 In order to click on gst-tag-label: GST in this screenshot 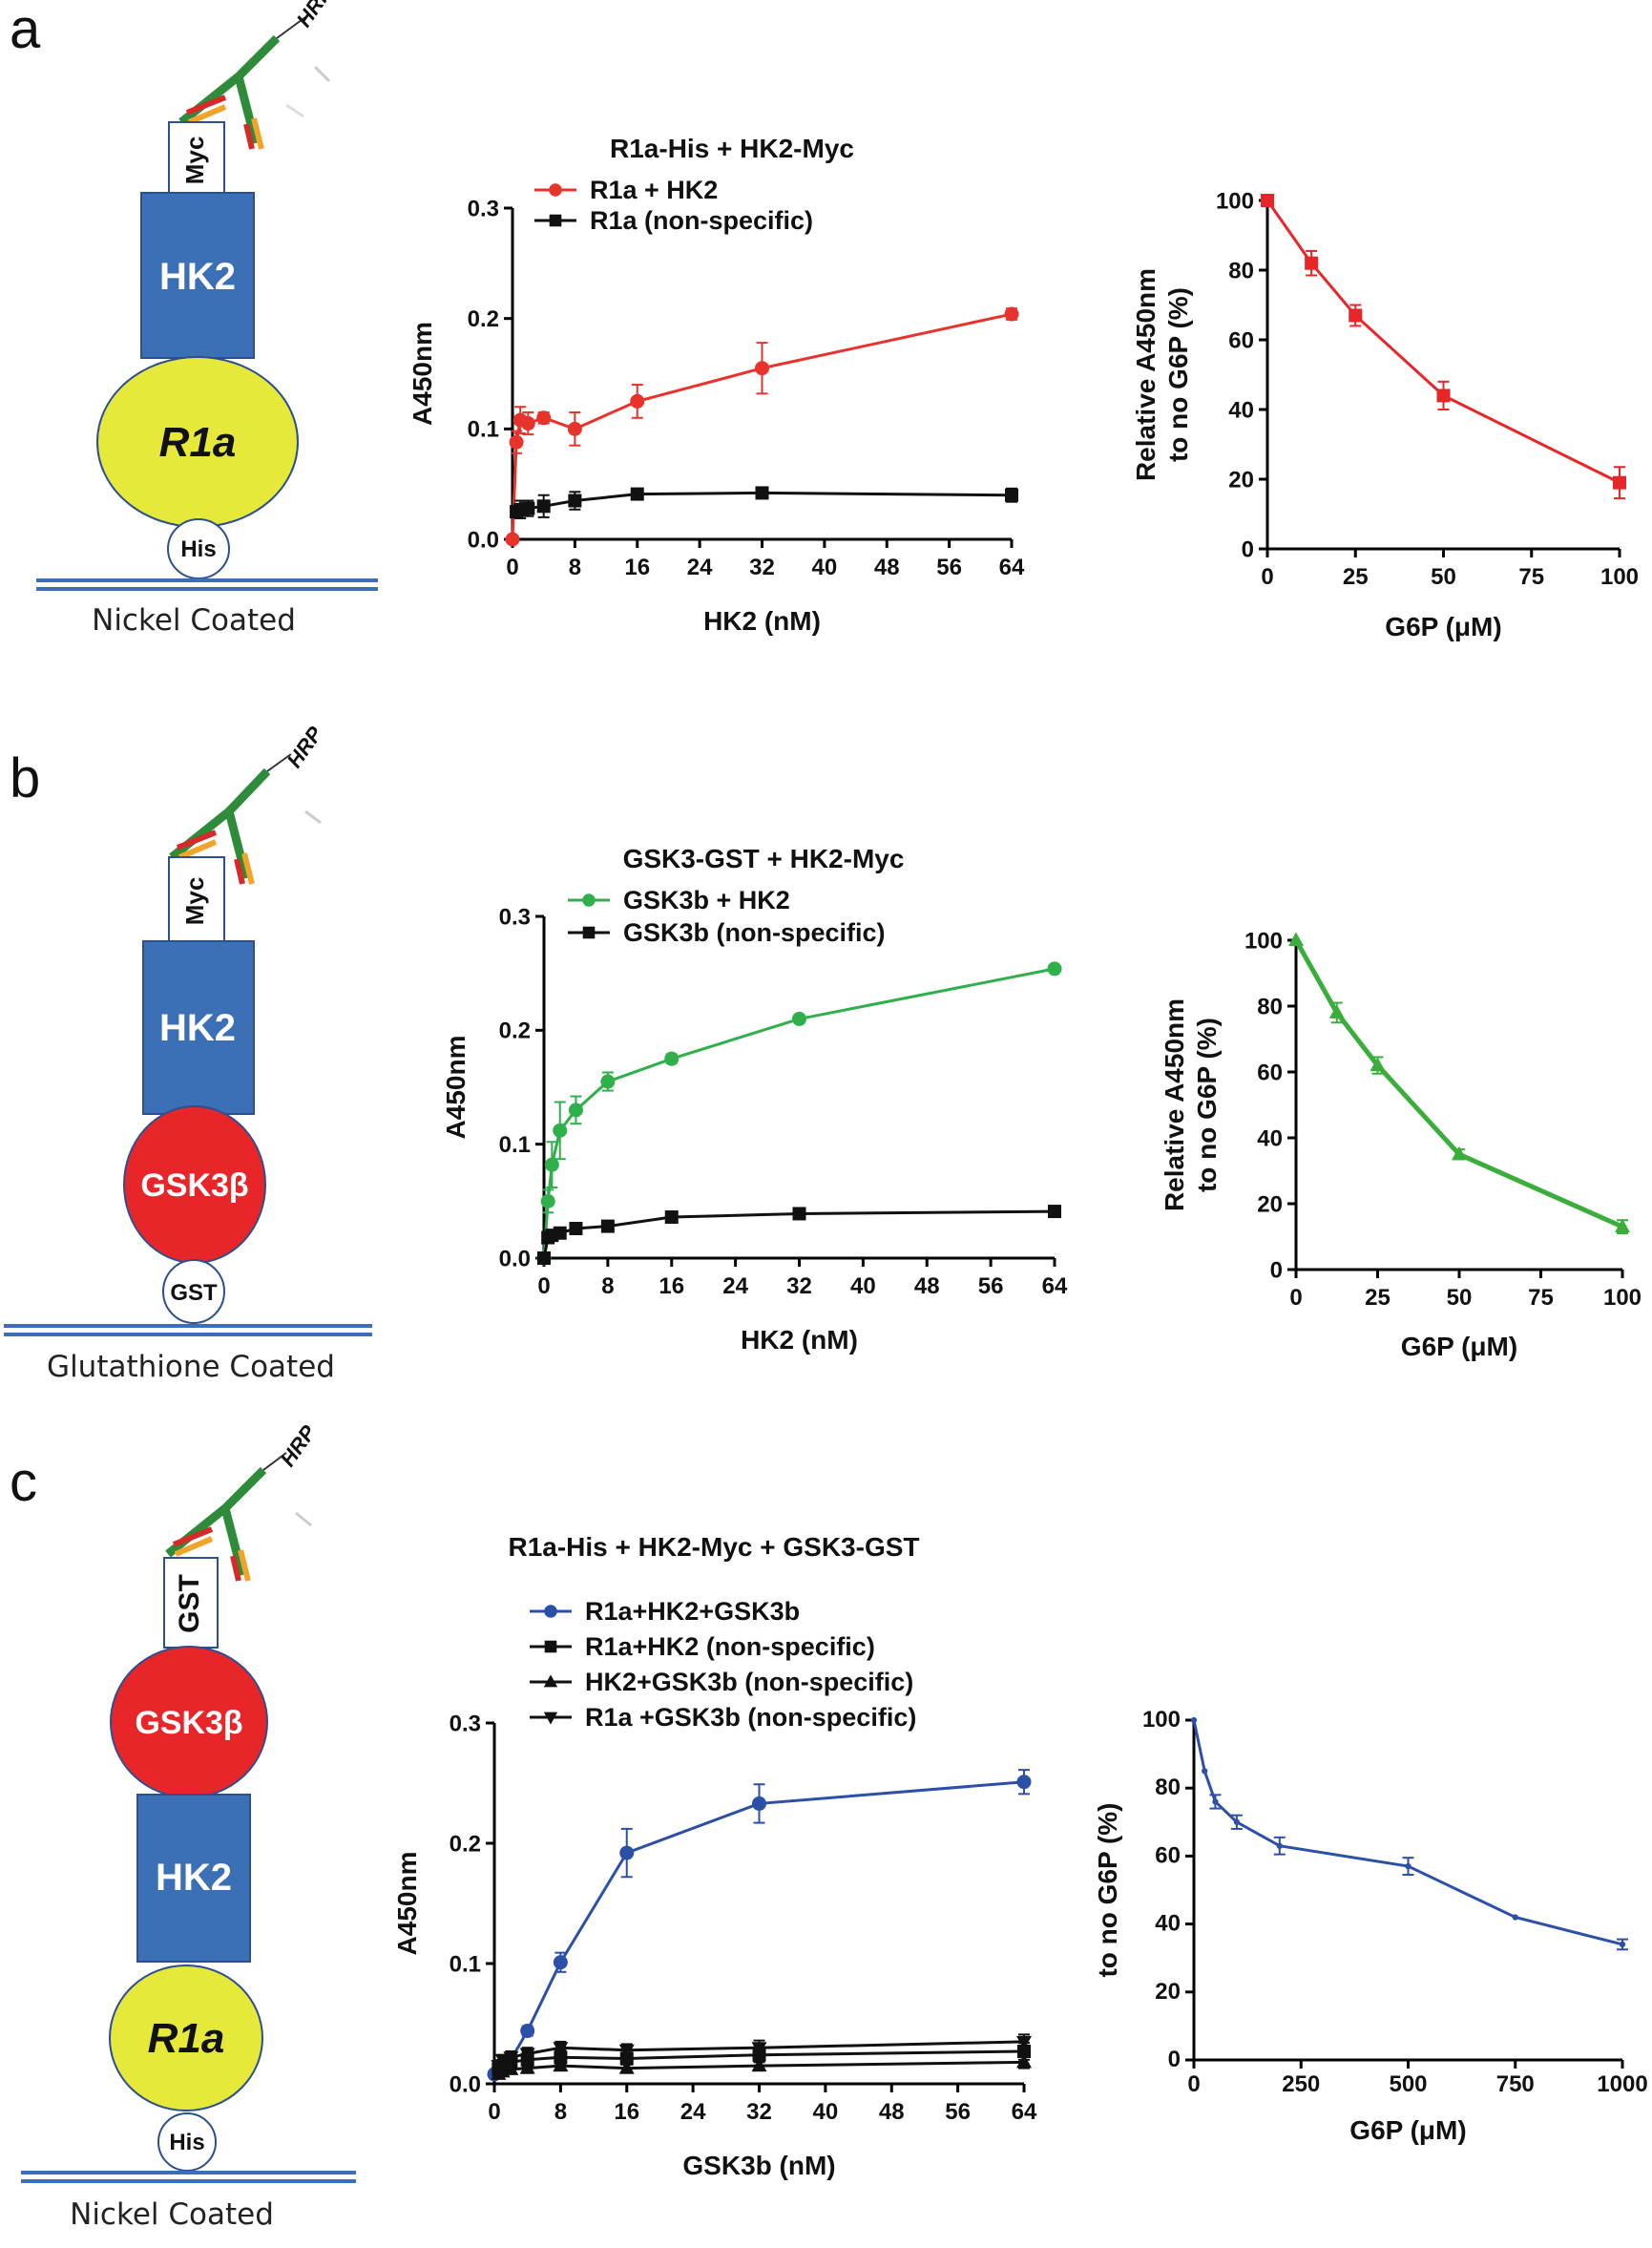, I will do `click(194, 1293)`.